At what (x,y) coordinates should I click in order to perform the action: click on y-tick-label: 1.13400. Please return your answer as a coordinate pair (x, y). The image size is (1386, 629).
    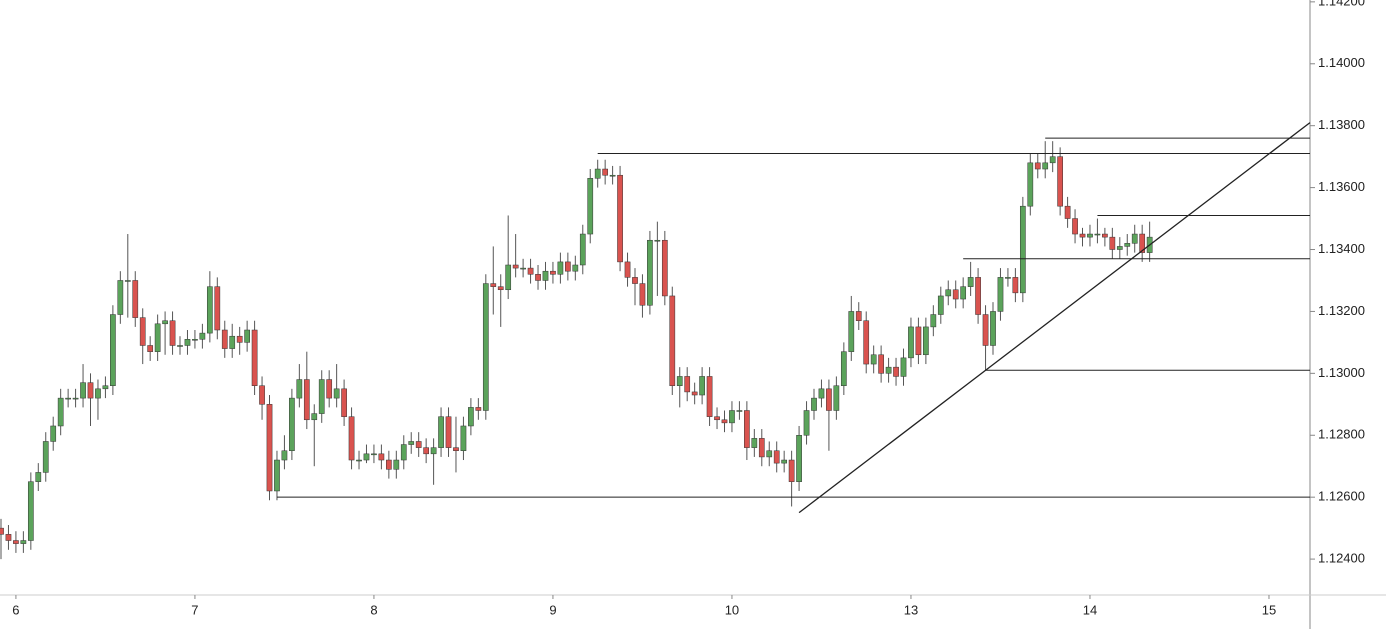
    Looking at the image, I should click on (1341, 248).